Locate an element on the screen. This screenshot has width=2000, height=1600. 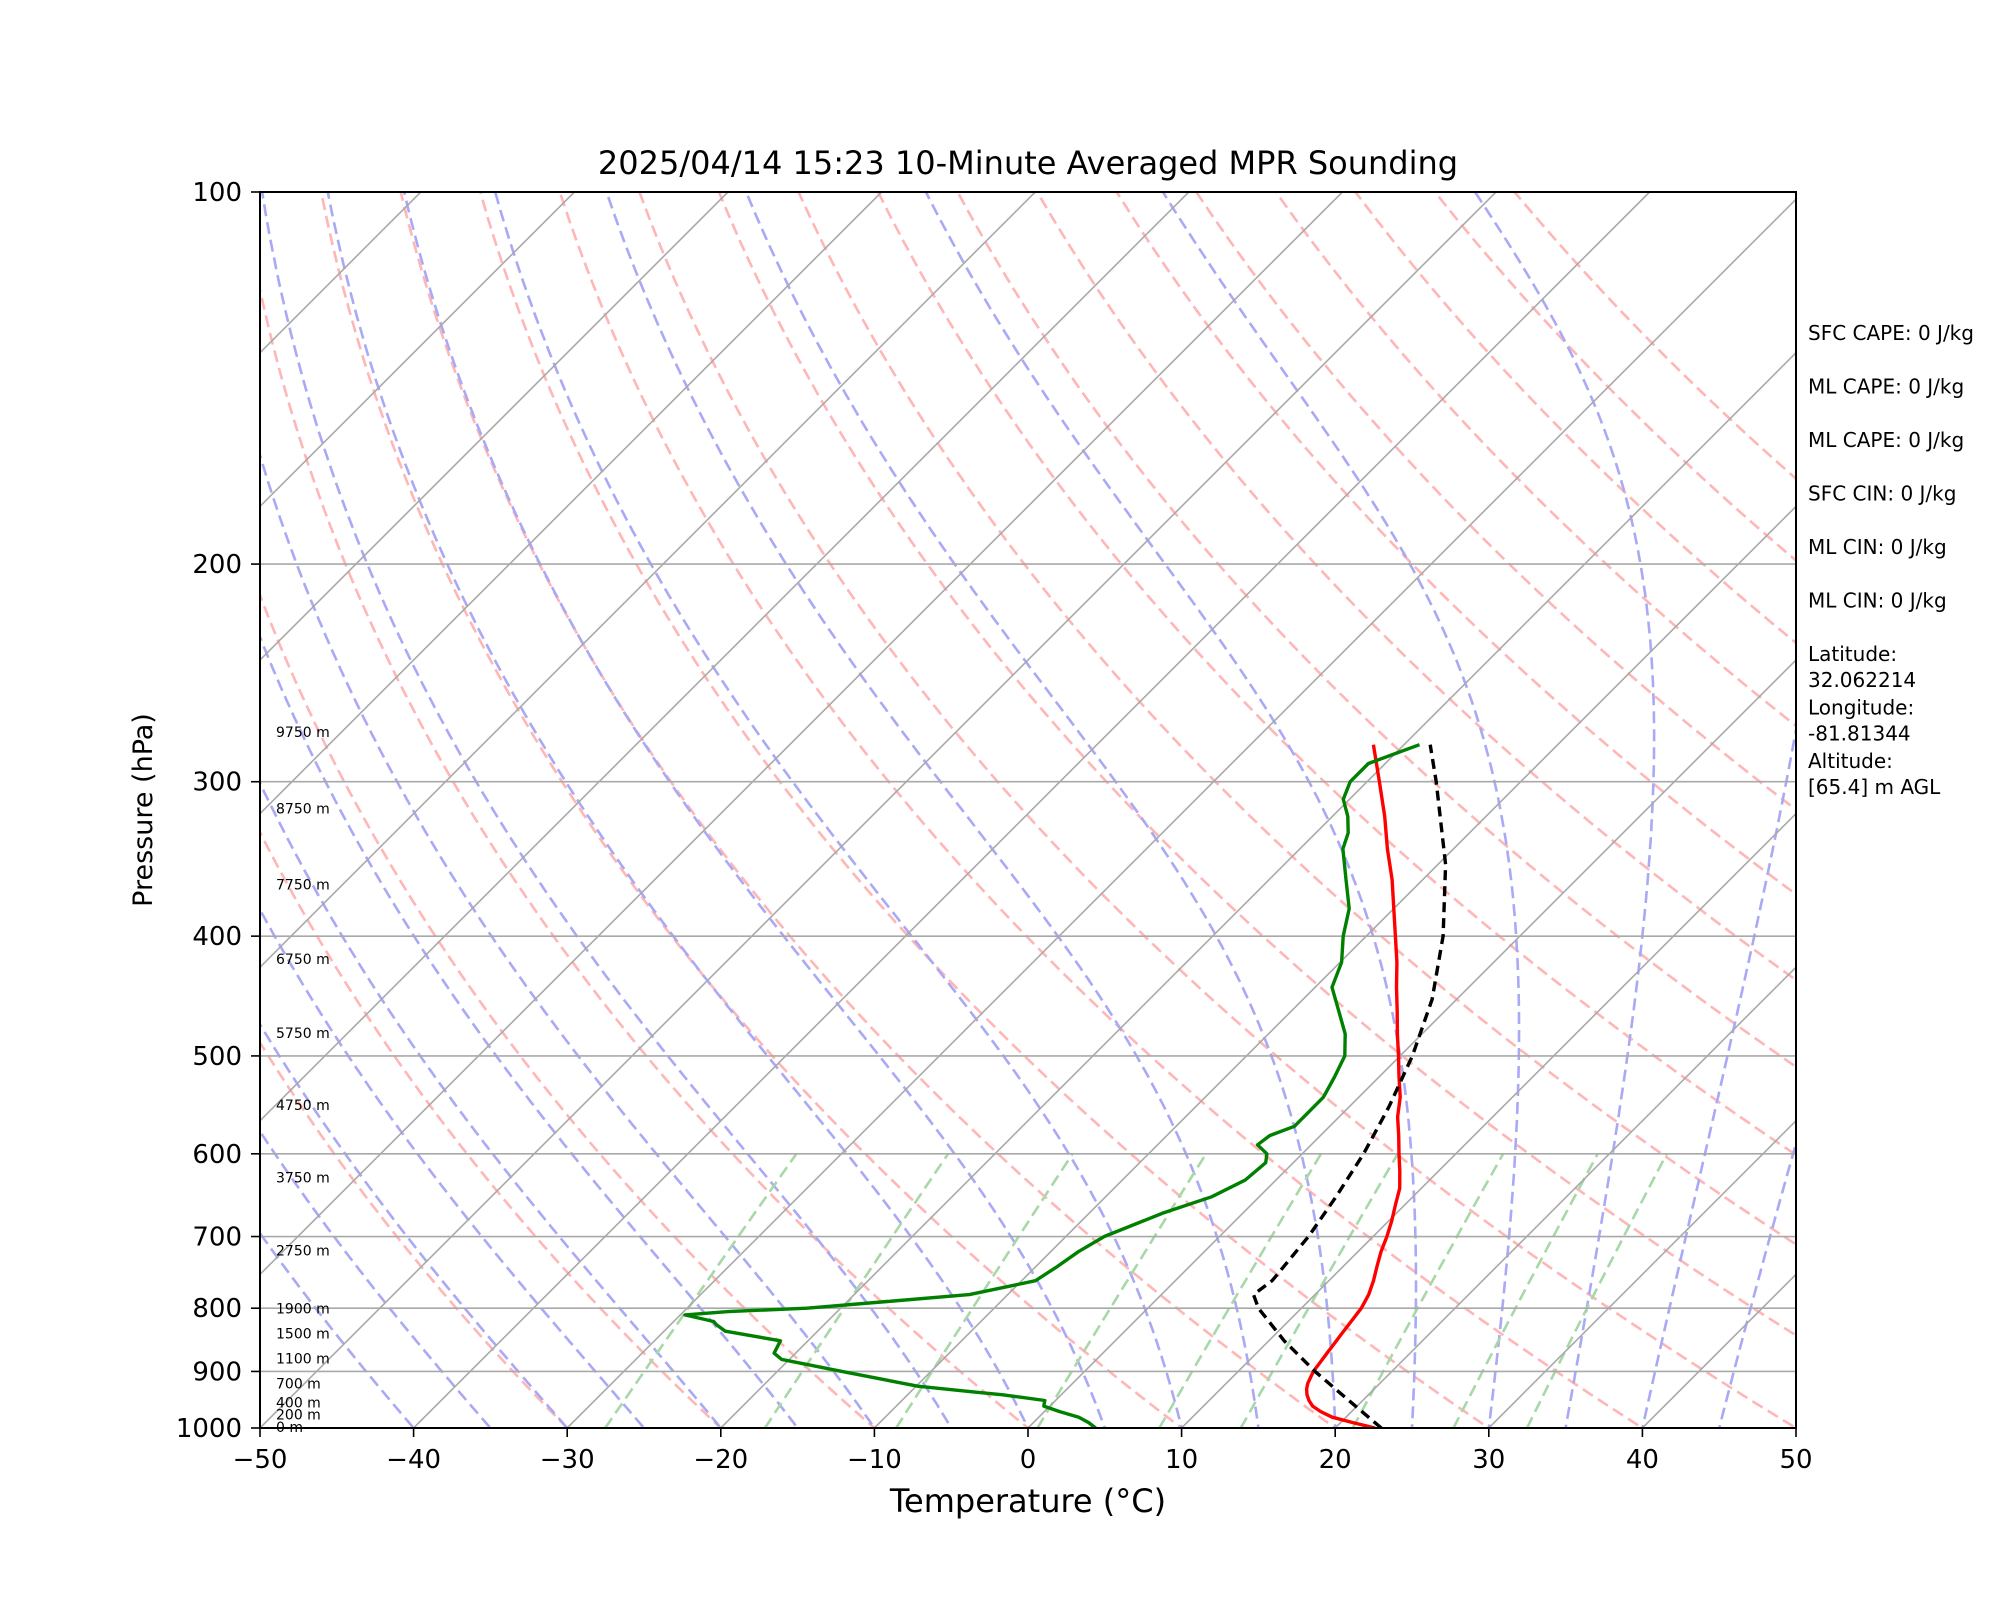
x-tick-label: −10 is located at coordinates (874, 1460).